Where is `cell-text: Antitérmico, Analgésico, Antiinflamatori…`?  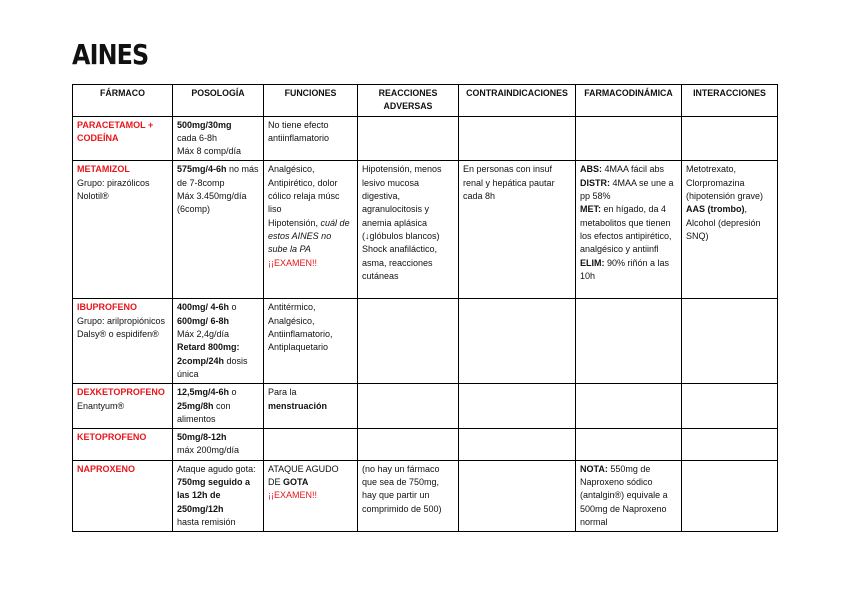
cell-text: Antitérmico, Analgésico, Antiinflamatori… is located at coordinates (300, 327).